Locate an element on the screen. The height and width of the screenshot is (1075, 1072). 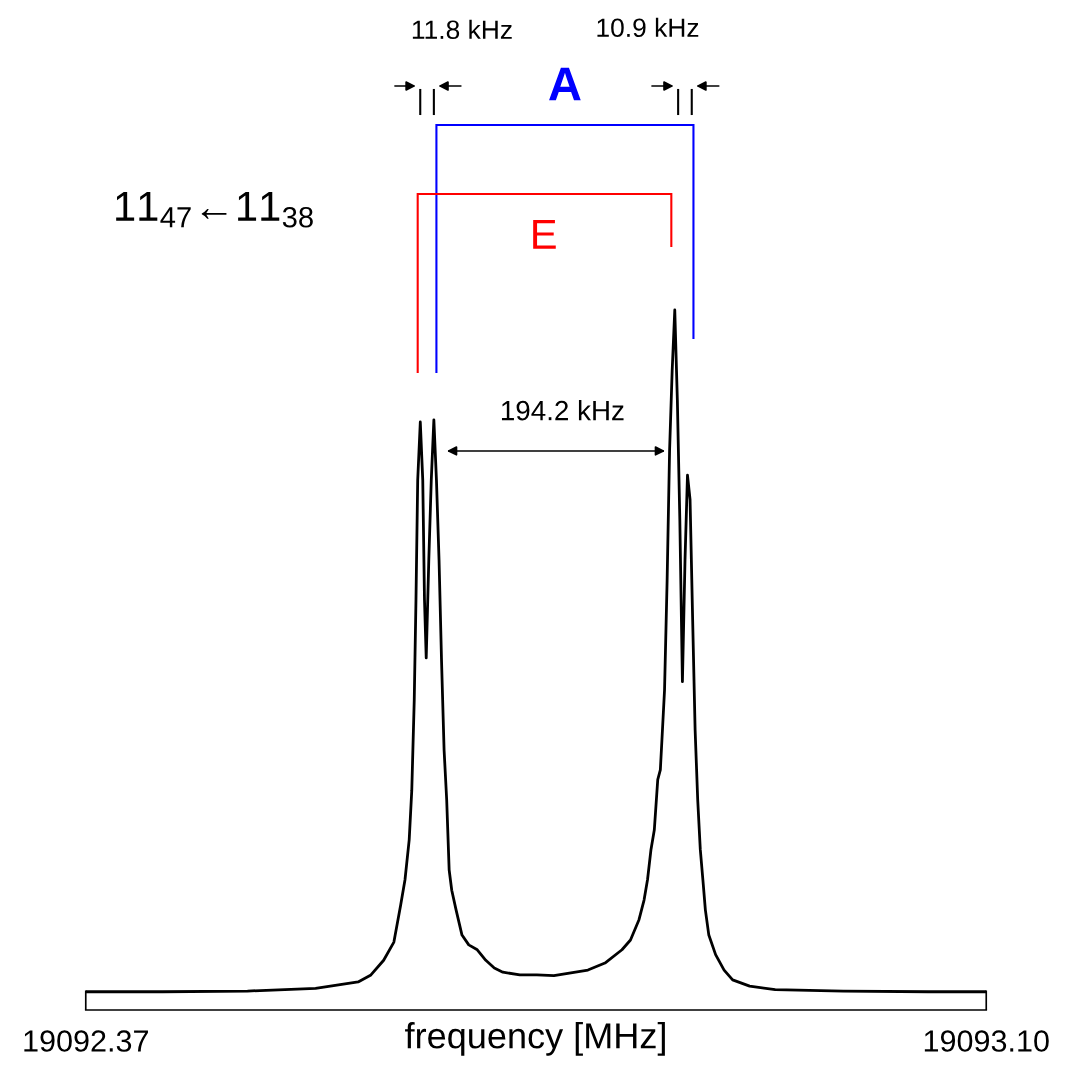
x-tick-label: 19092.37 is located at coordinates (86, 1041).